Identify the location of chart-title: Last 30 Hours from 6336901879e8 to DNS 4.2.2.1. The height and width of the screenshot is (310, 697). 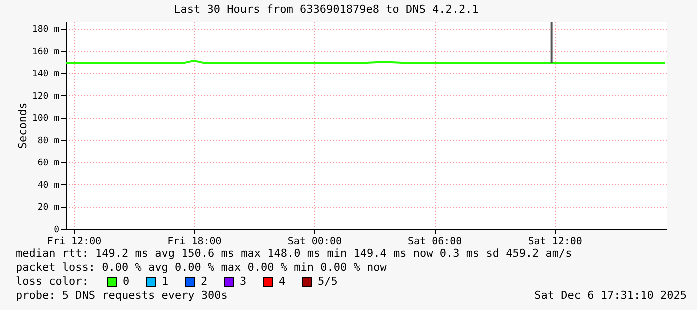
(326, 9).